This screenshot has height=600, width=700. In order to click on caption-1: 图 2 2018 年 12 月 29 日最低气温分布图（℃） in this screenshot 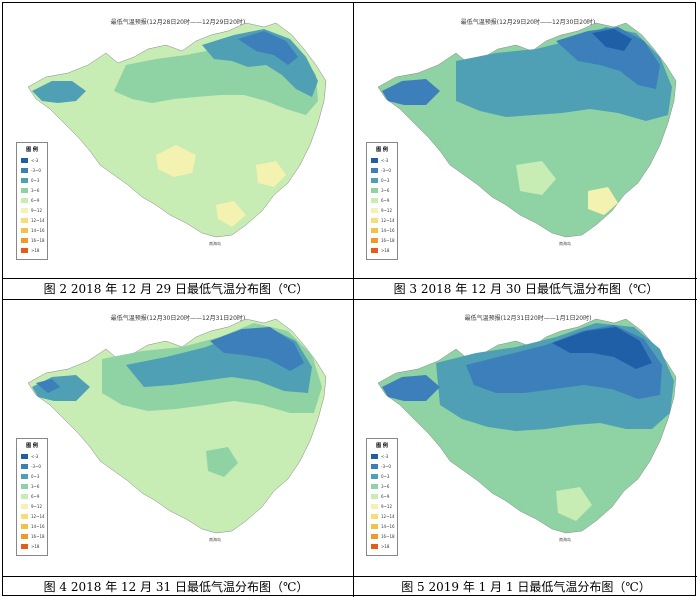, I will do `click(176, 289)`.